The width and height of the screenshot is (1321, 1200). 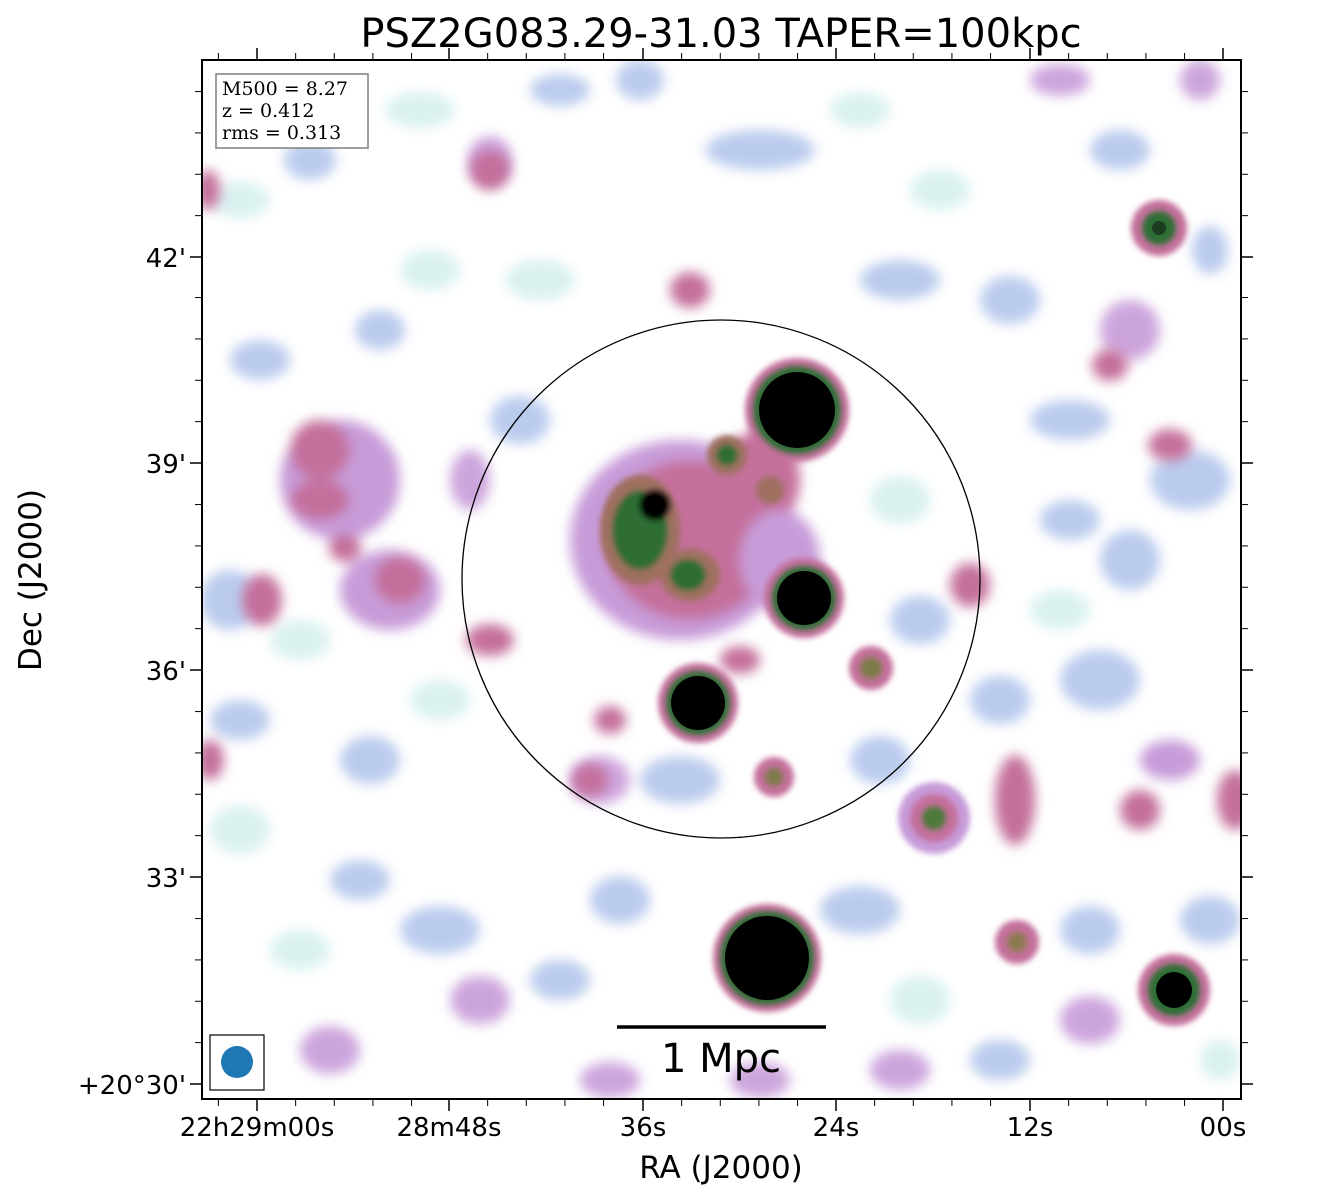 What do you see at coordinates (31, 580) in the screenshot?
I see `y-axis-label: Dec (J2000)` at bounding box center [31, 580].